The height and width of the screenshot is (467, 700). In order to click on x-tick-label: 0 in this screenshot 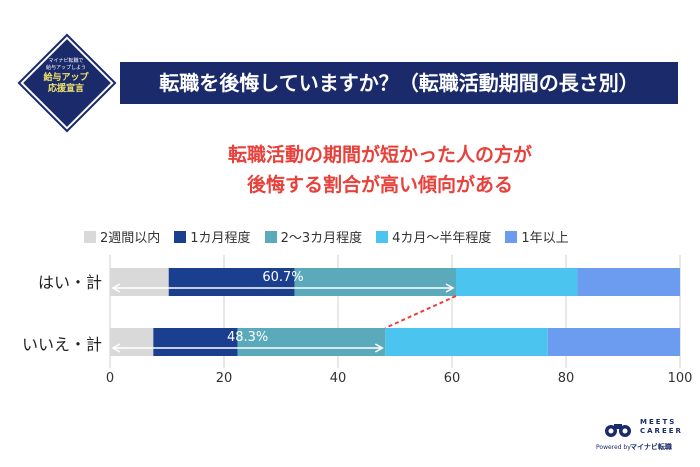, I will do `click(110, 378)`.